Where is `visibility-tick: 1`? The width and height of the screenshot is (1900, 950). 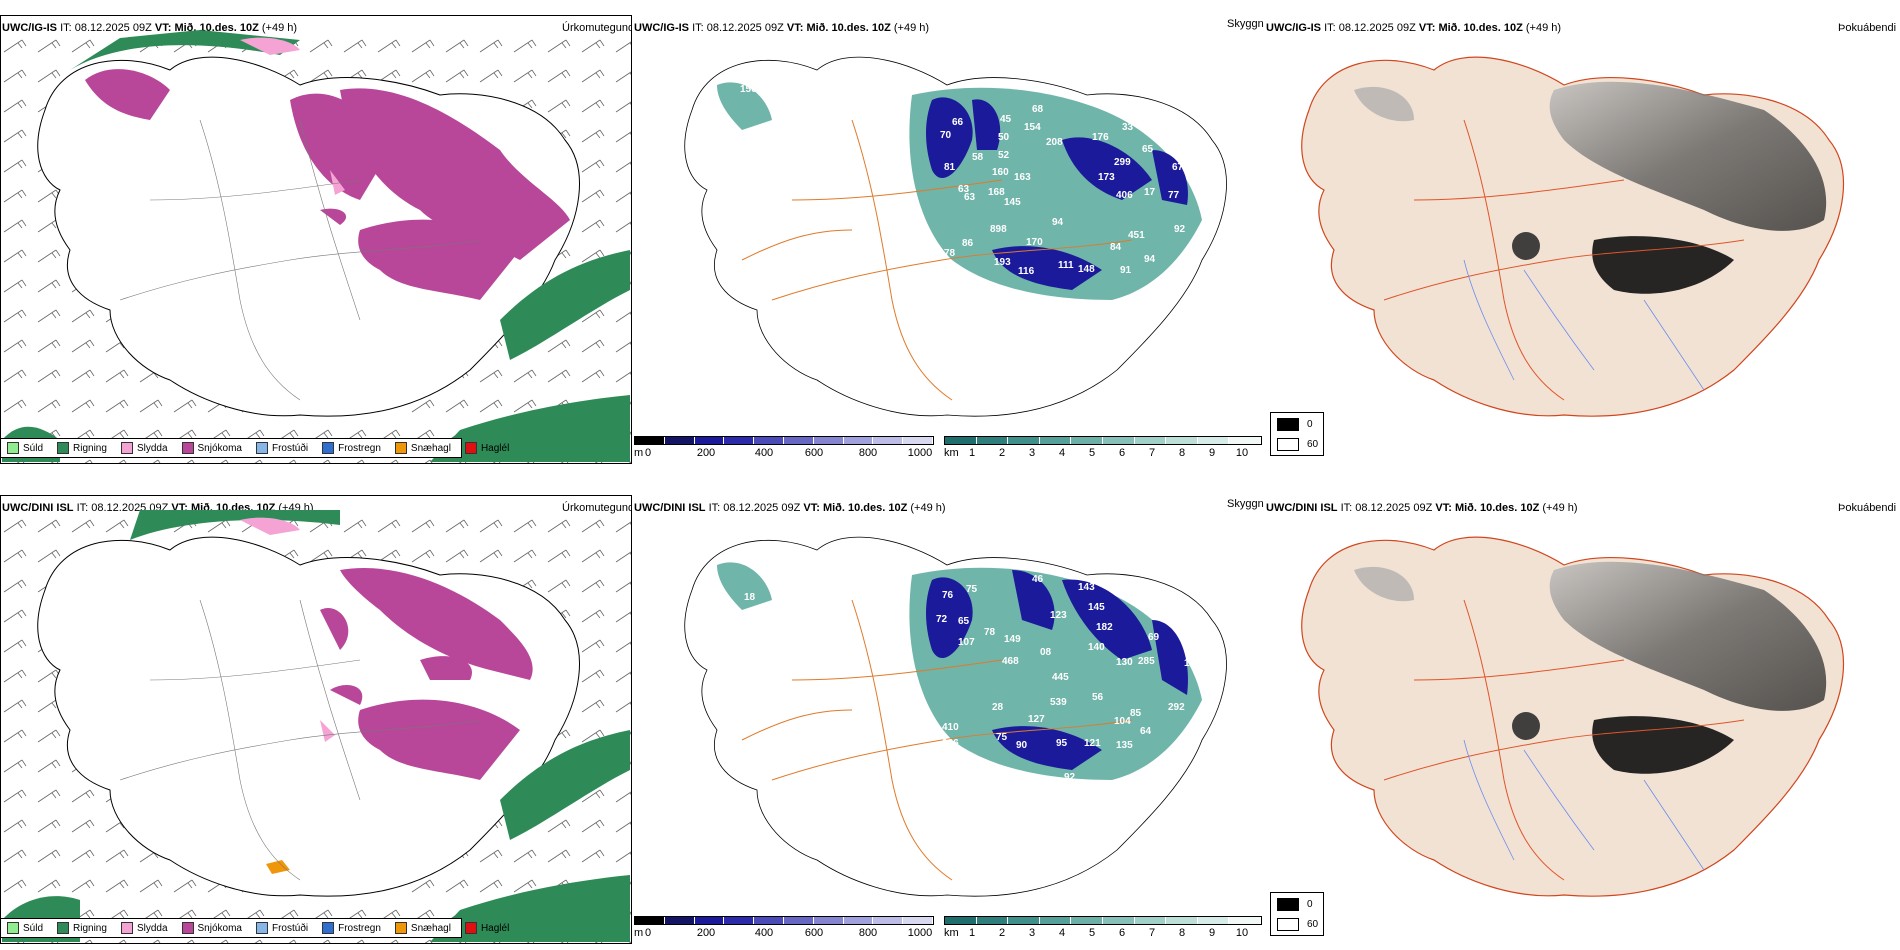
visibility-tick: 1 is located at coordinates (972, 453).